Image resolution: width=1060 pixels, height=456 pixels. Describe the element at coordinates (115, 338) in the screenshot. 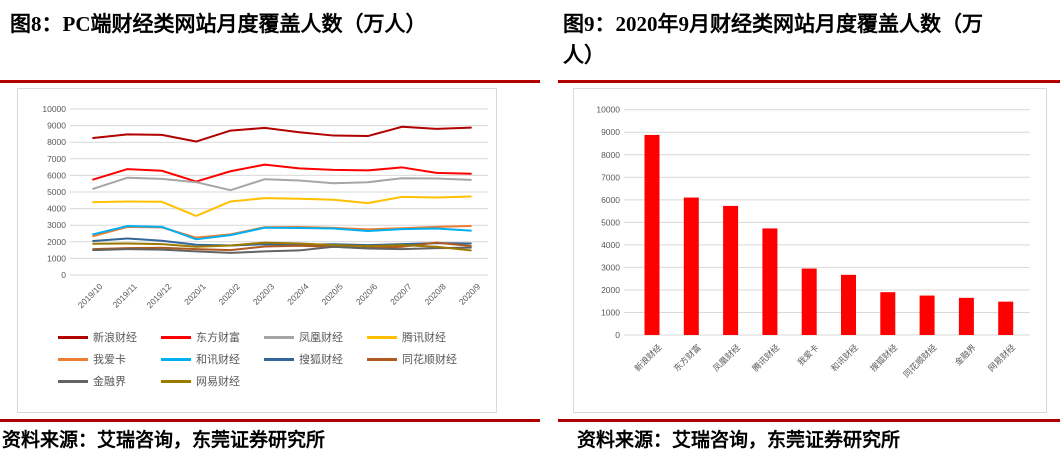

I see `legend-label: 新浪财经` at that location.